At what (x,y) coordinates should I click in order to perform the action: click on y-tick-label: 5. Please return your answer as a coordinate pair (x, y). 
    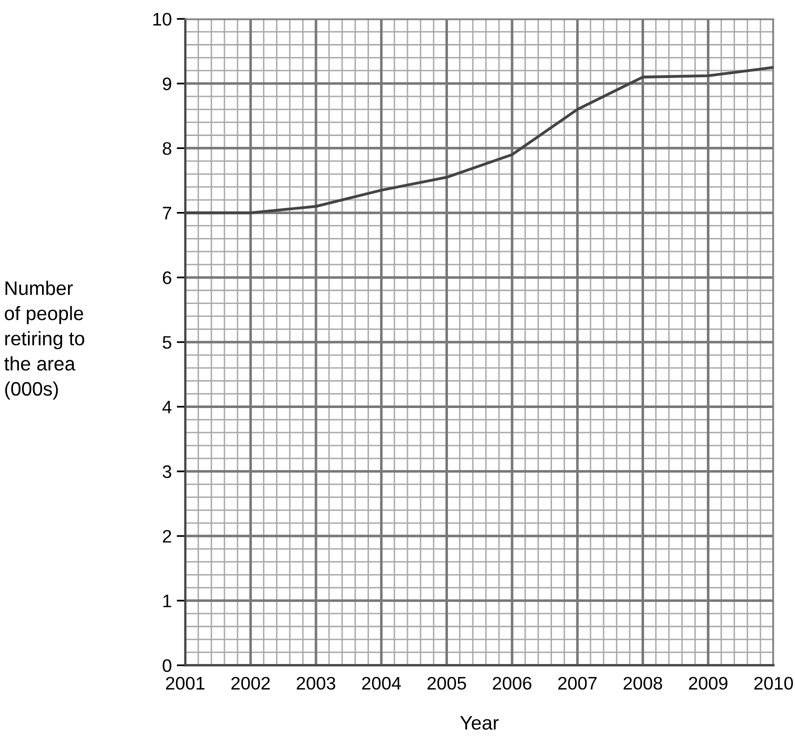
    Looking at the image, I should click on (167, 342).